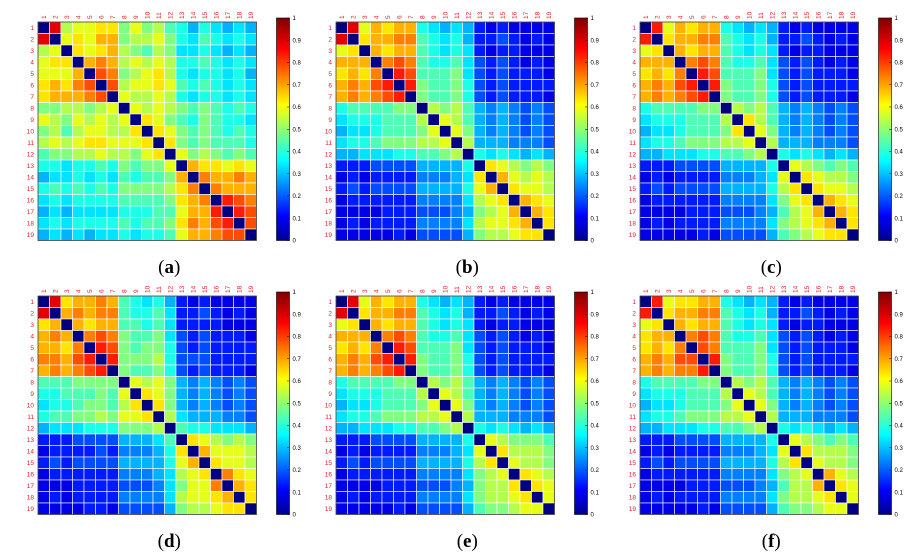 The width and height of the screenshot is (916, 560). I want to click on y-tick-label: 12, so click(31, 155).